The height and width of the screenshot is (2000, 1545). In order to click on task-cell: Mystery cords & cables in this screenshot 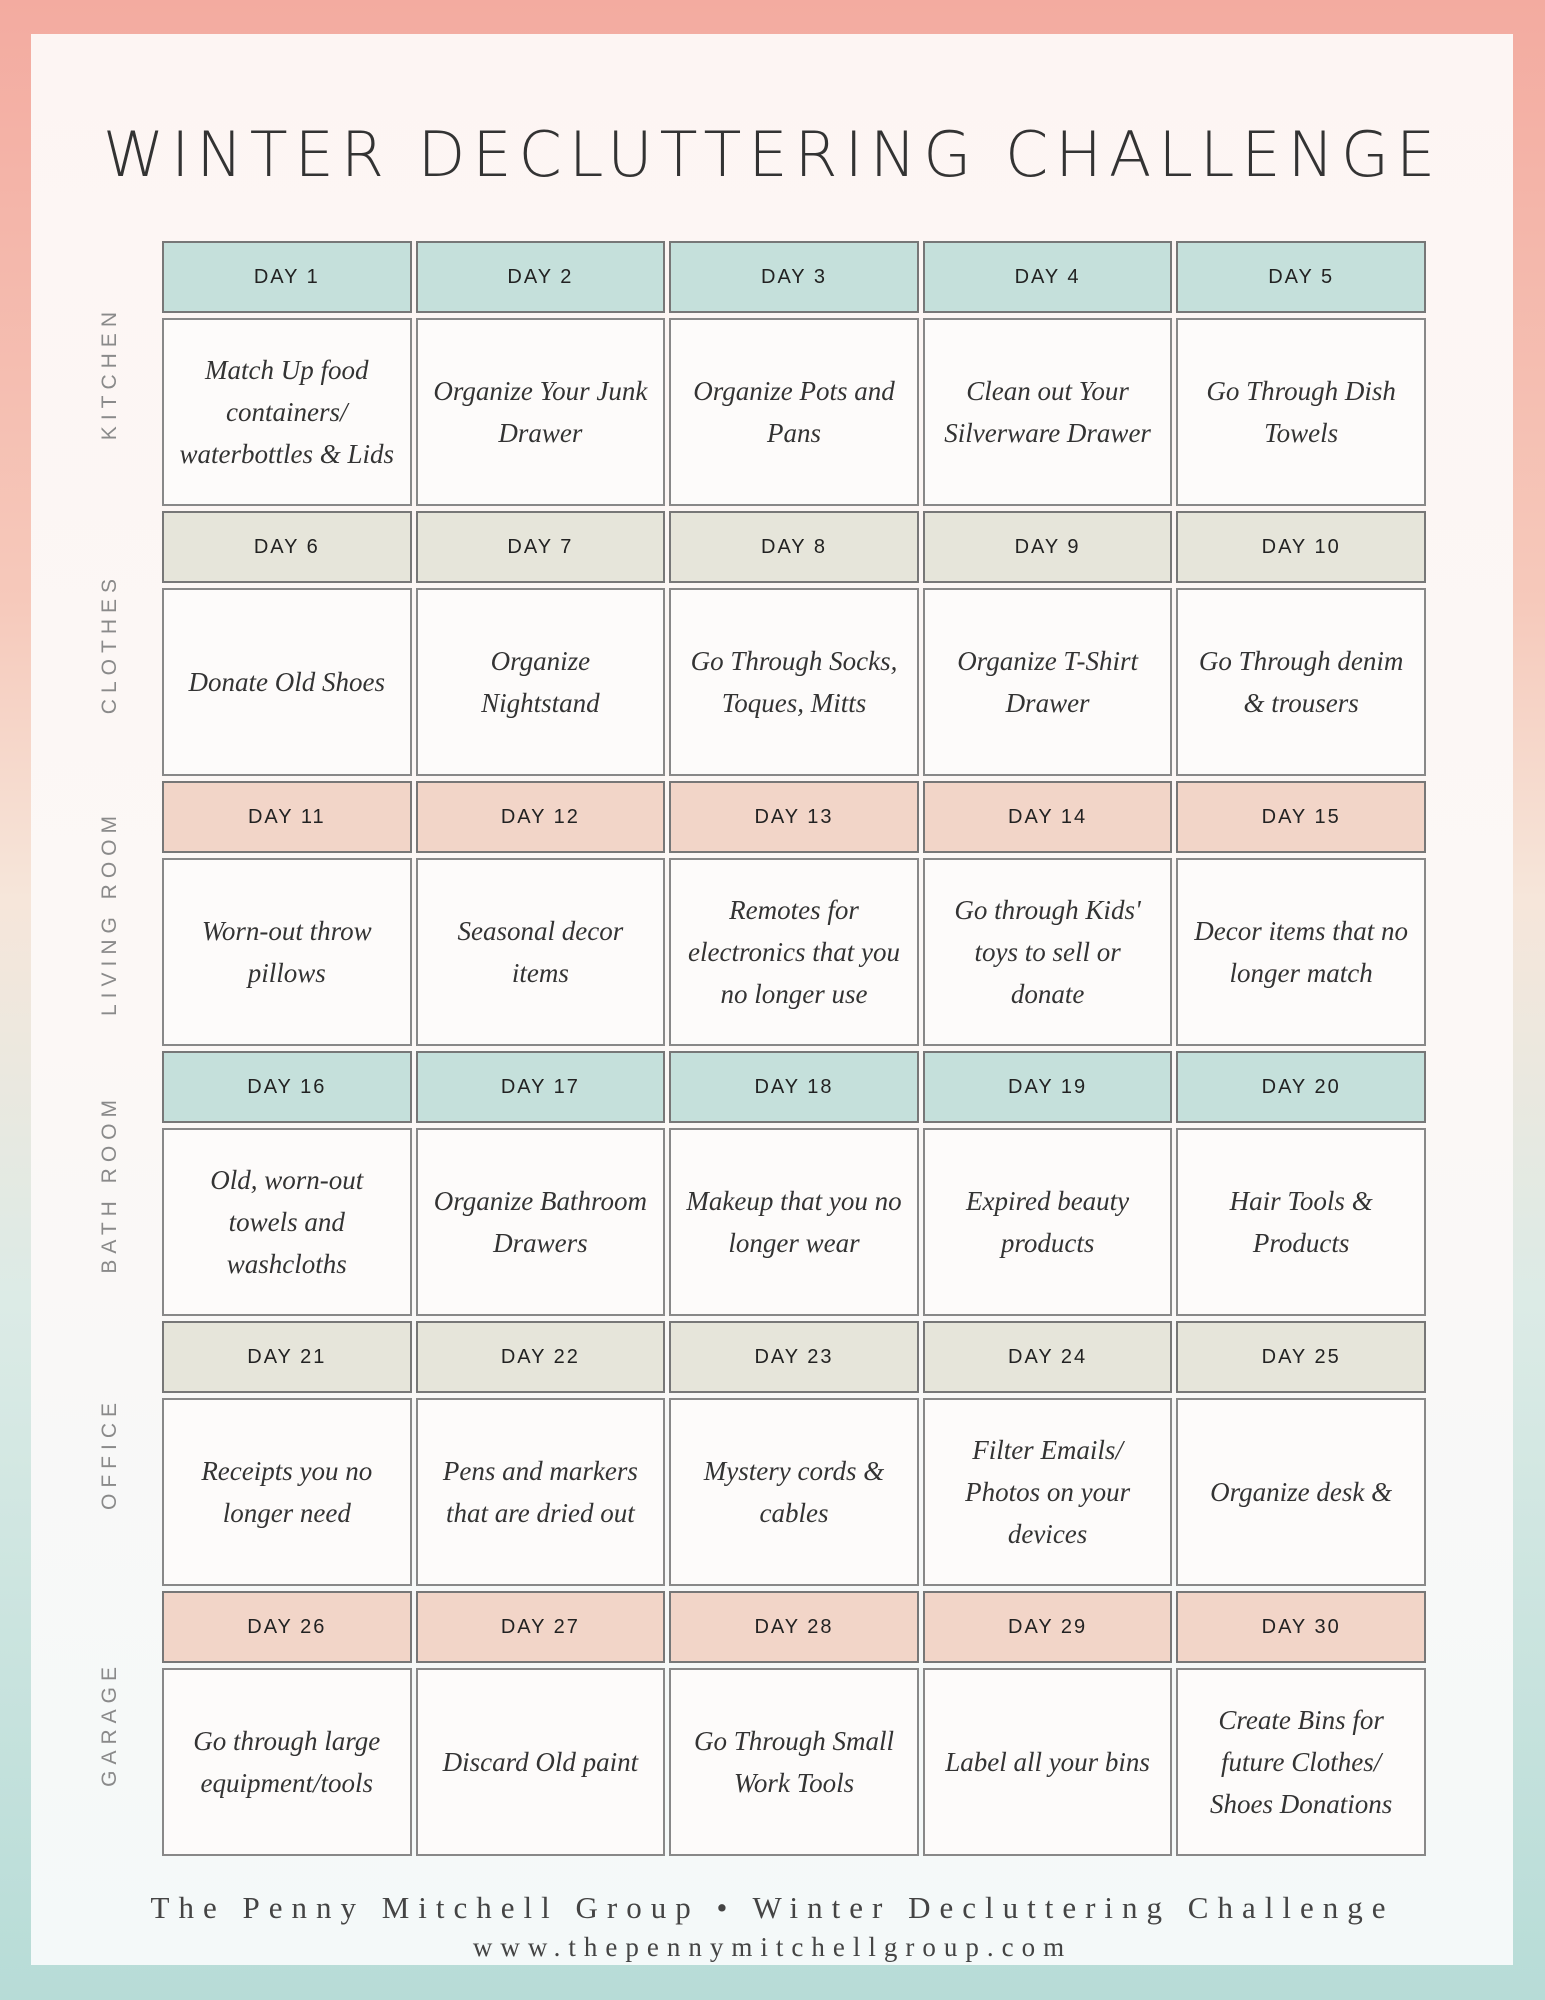, I will do `click(794, 1492)`.